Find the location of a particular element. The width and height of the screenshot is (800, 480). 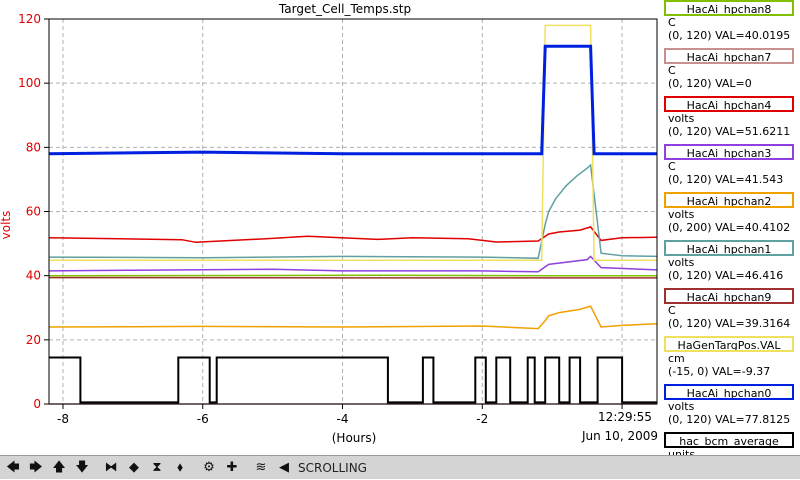

scroll-up-button: 🡅 is located at coordinates (59, 468).